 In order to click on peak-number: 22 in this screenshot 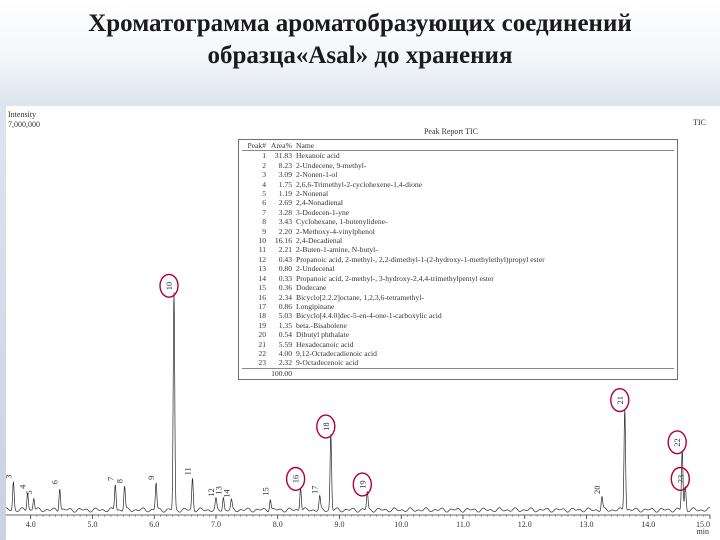, I will do `click(677, 442)`.